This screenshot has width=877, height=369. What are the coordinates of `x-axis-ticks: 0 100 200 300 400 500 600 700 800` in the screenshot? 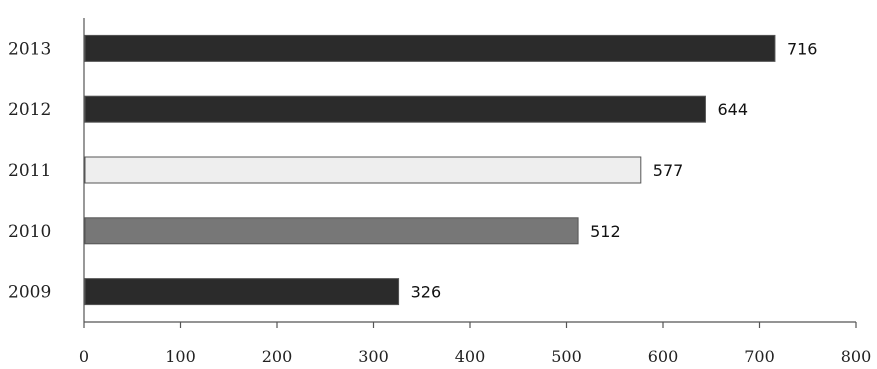 It's located at (475, 344).